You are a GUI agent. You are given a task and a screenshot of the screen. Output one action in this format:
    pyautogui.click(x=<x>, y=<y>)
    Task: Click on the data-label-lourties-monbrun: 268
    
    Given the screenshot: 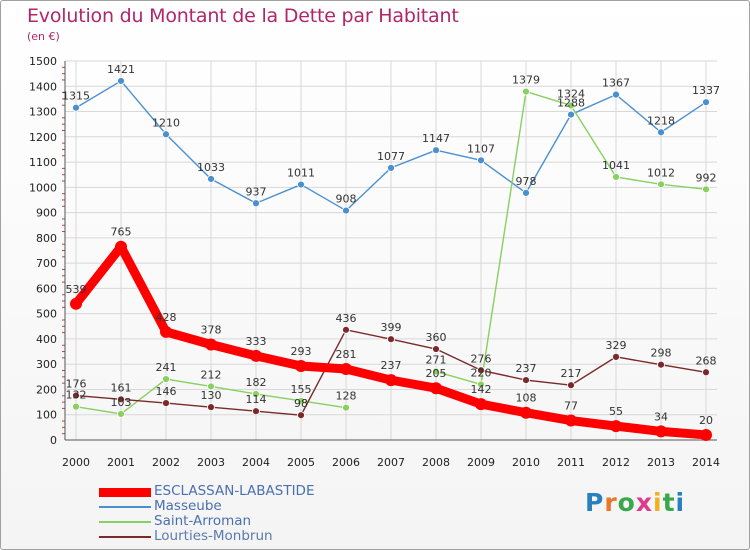 What is the action you would take?
    pyautogui.click(x=706, y=360)
    